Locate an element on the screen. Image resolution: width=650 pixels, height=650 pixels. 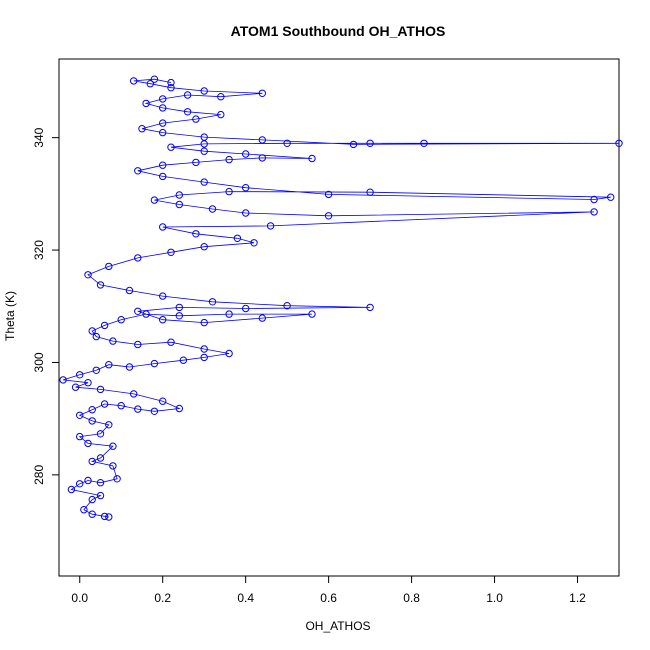
x-axis-label: OH_ATHOS is located at coordinates (337, 626).